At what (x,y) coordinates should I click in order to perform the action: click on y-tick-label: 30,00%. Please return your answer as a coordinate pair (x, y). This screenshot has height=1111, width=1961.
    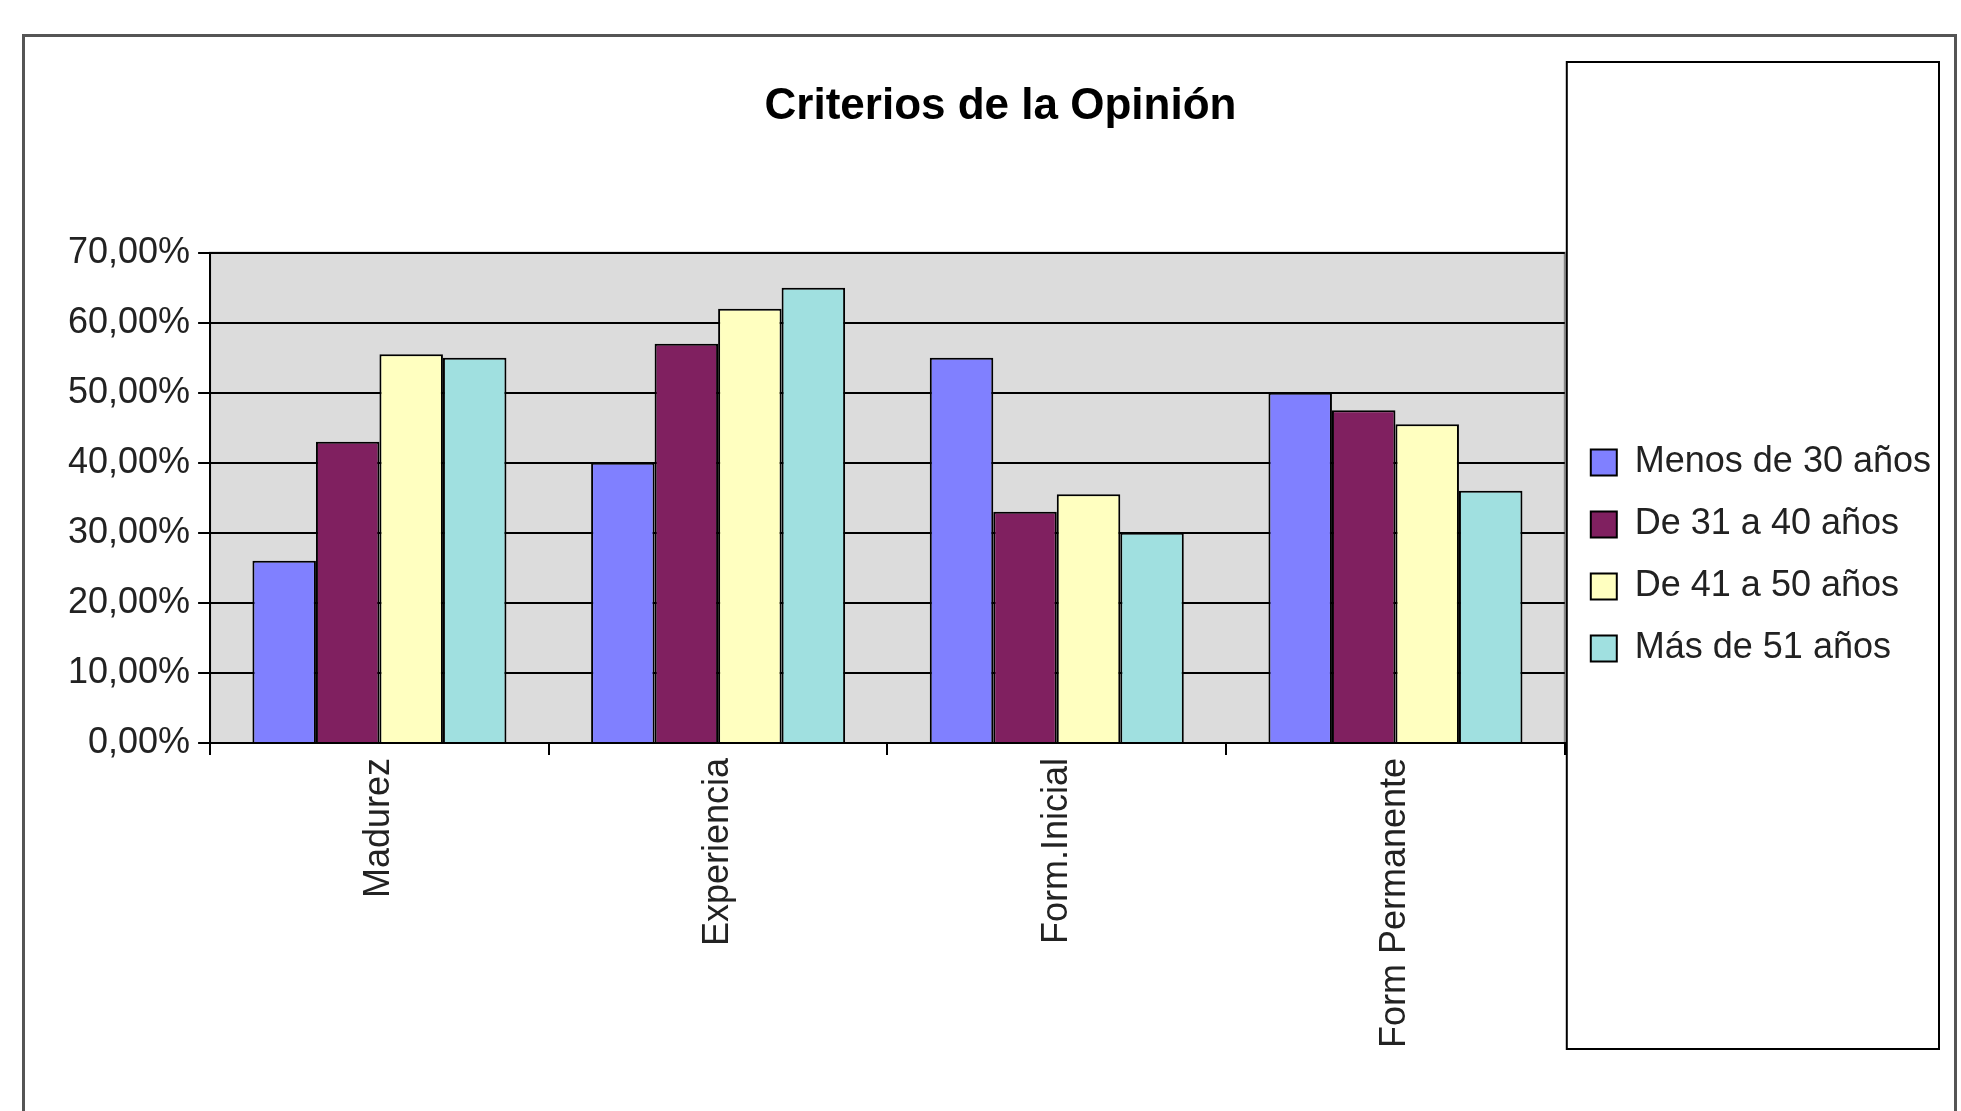
    Looking at the image, I should click on (129, 530).